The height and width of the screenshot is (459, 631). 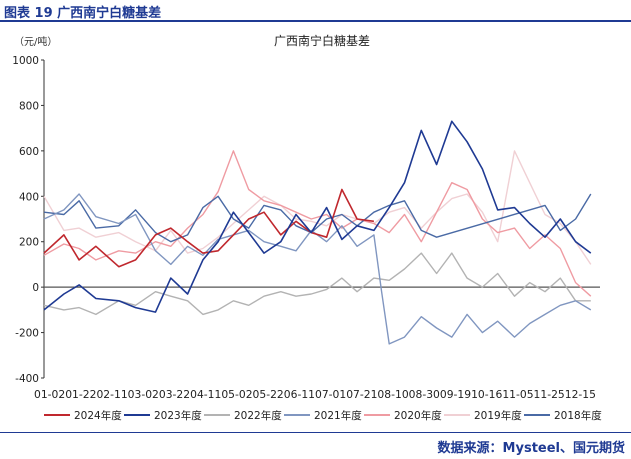 I want to click on legend-label-1: 2023年度, so click(x=178, y=415).